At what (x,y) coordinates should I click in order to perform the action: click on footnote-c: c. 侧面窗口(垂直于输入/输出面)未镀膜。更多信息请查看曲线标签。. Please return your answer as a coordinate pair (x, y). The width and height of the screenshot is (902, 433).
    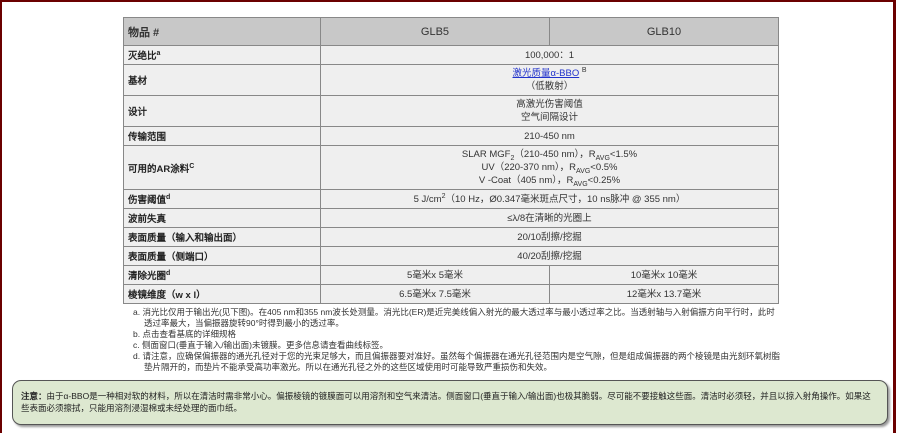
    Looking at the image, I should click on (260, 345).